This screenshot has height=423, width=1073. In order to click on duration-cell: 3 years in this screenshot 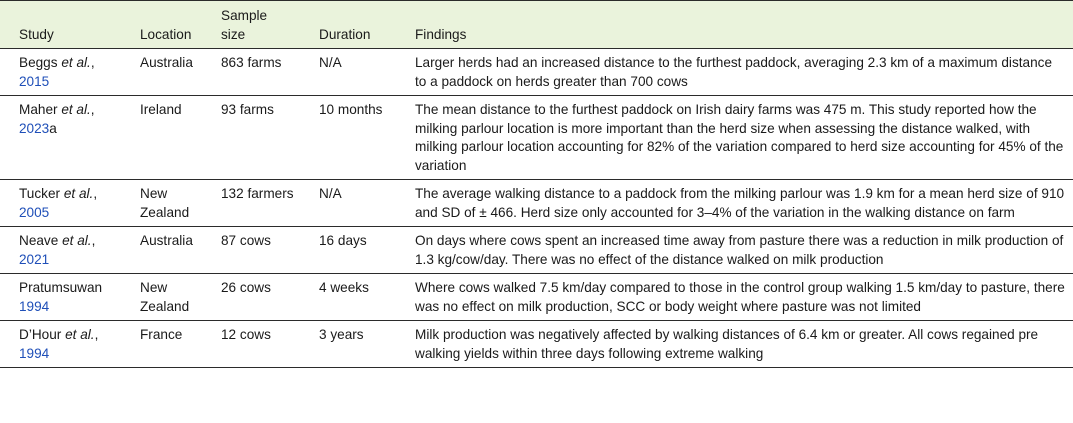, I will do `click(341, 334)`.